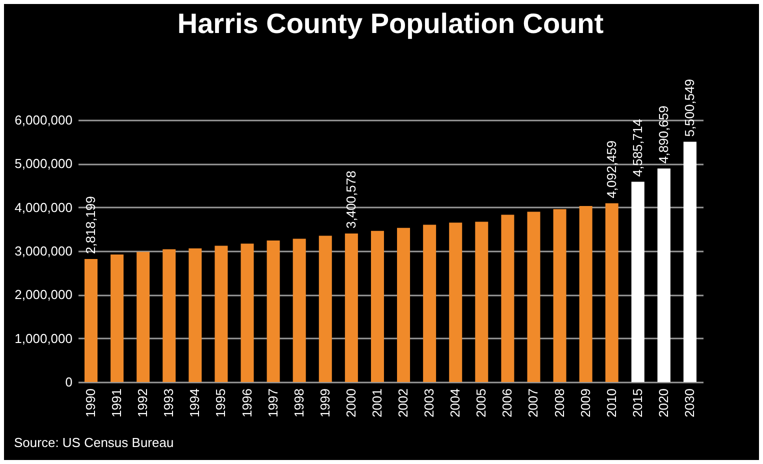 This screenshot has width=763, height=464. What do you see at coordinates (376, 403) in the screenshot?
I see `x-tick-label: 2001` at bounding box center [376, 403].